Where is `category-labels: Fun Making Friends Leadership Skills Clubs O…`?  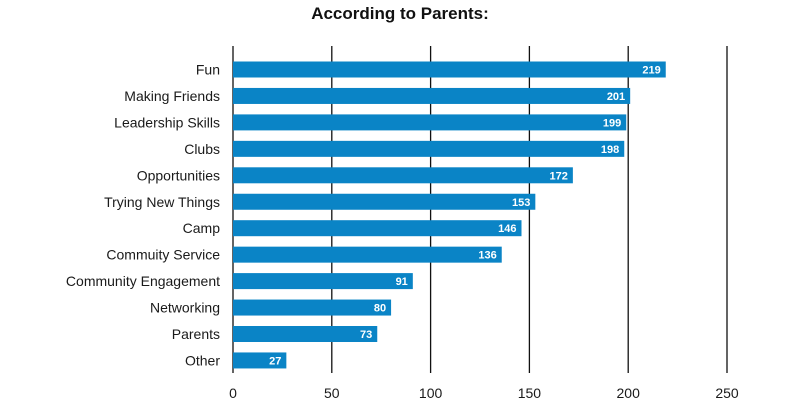 category-labels: Fun Making Friends Leadership Skills Clubs O… is located at coordinates (143, 215).